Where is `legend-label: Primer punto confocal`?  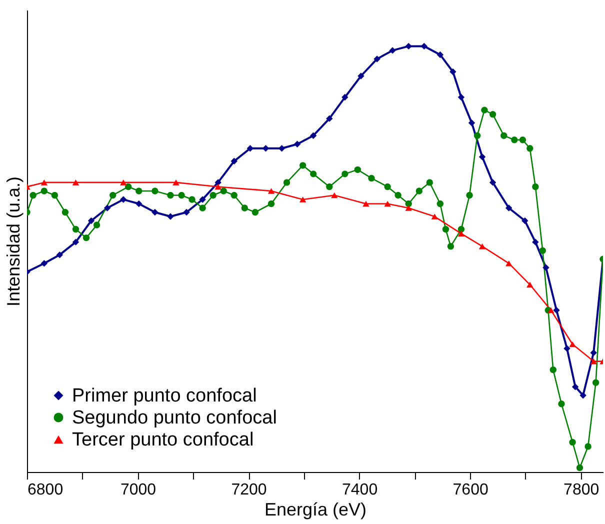 legend-label: Primer punto confocal is located at coordinates (164, 396).